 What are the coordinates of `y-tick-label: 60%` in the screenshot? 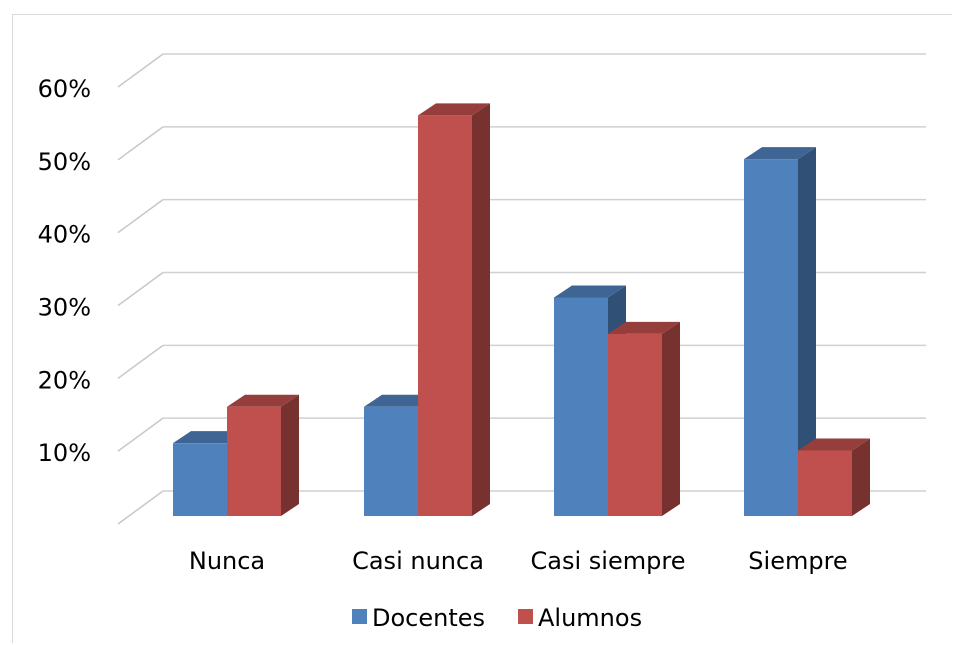 It's located at (64, 89).